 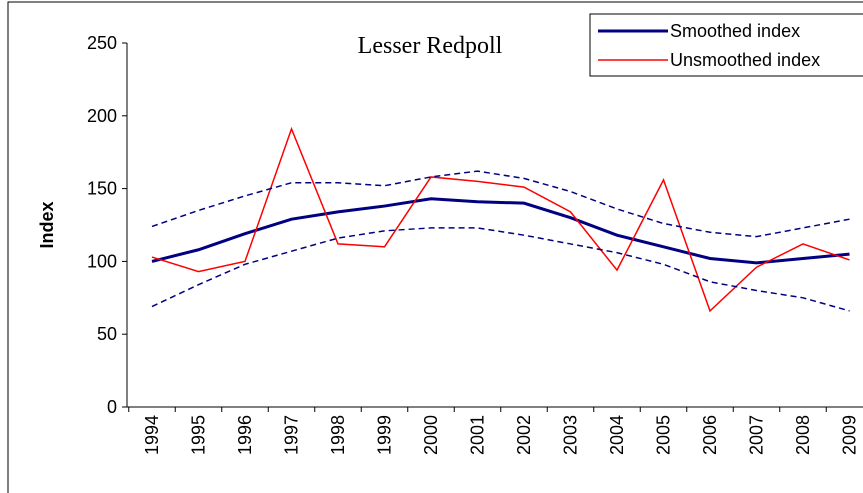 What do you see at coordinates (617, 435) in the screenshot?
I see `x-tick-label: 2004` at bounding box center [617, 435].